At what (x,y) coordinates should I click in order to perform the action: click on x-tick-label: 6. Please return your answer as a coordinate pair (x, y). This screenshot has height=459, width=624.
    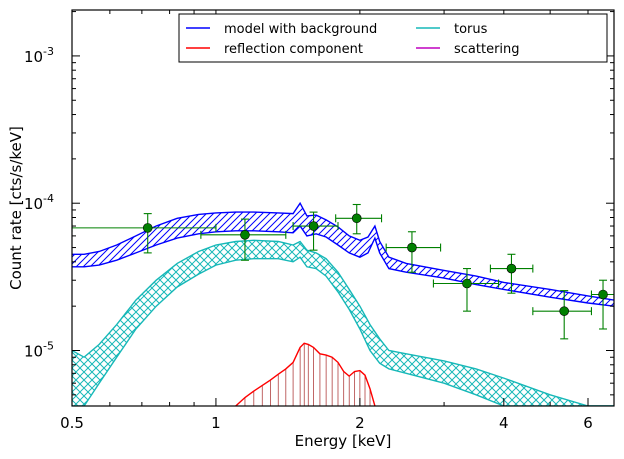
    Looking at the image, I should click on (588, 423).